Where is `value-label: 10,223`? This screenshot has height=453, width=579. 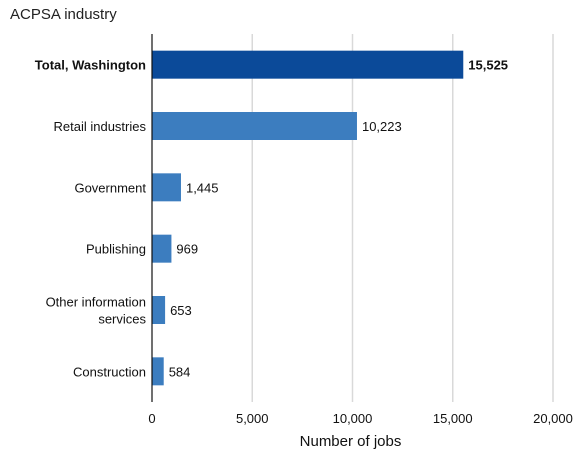
value-label: 10,223 is located at coordinates (382, 126).